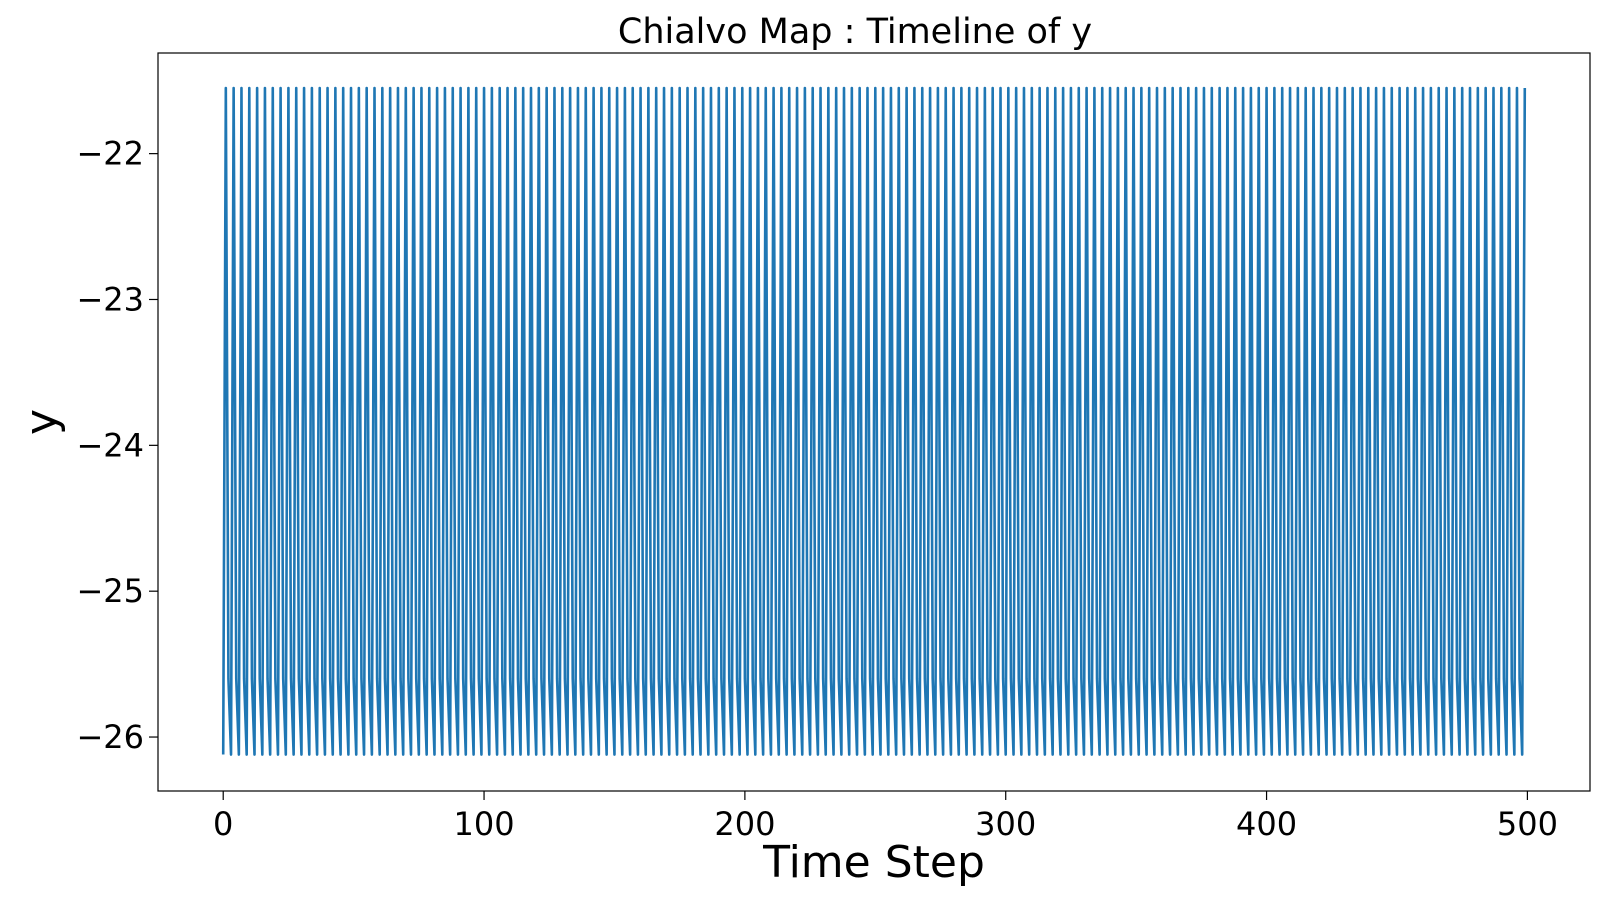 This screenshot has height=900, width=1600. What do you see at coordinates (744, 824) in the screenshot?
I see `x-tick-label: 200` at bounding box center [744, 824].